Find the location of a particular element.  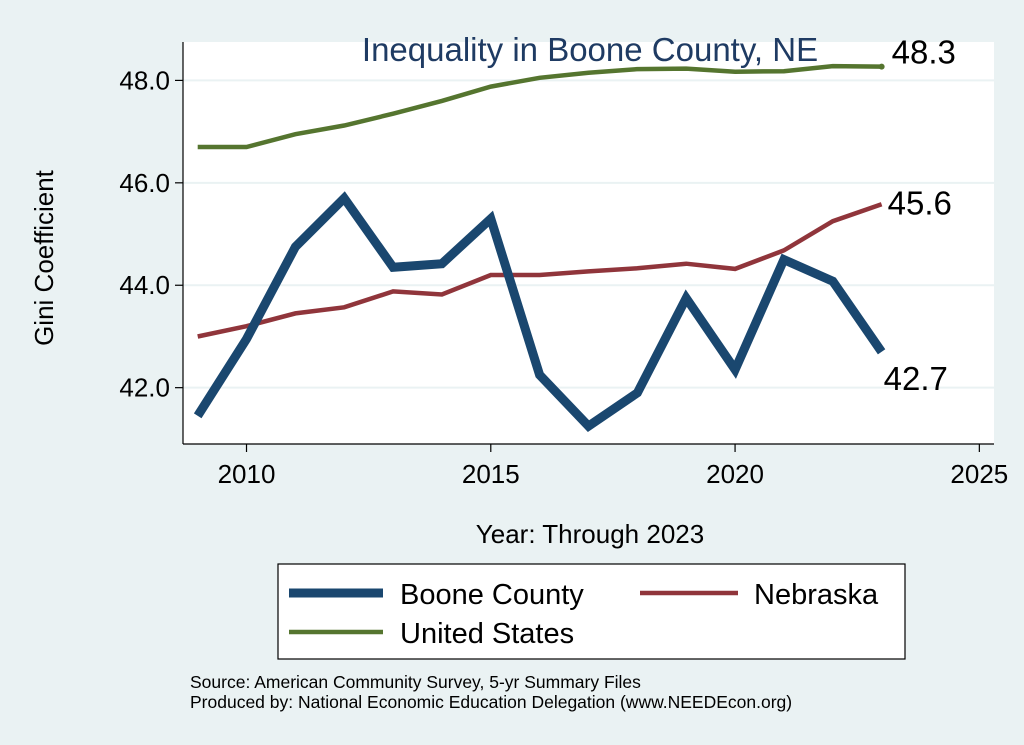

y-tick-label: 48.0 is located at coordinates (144, 80).